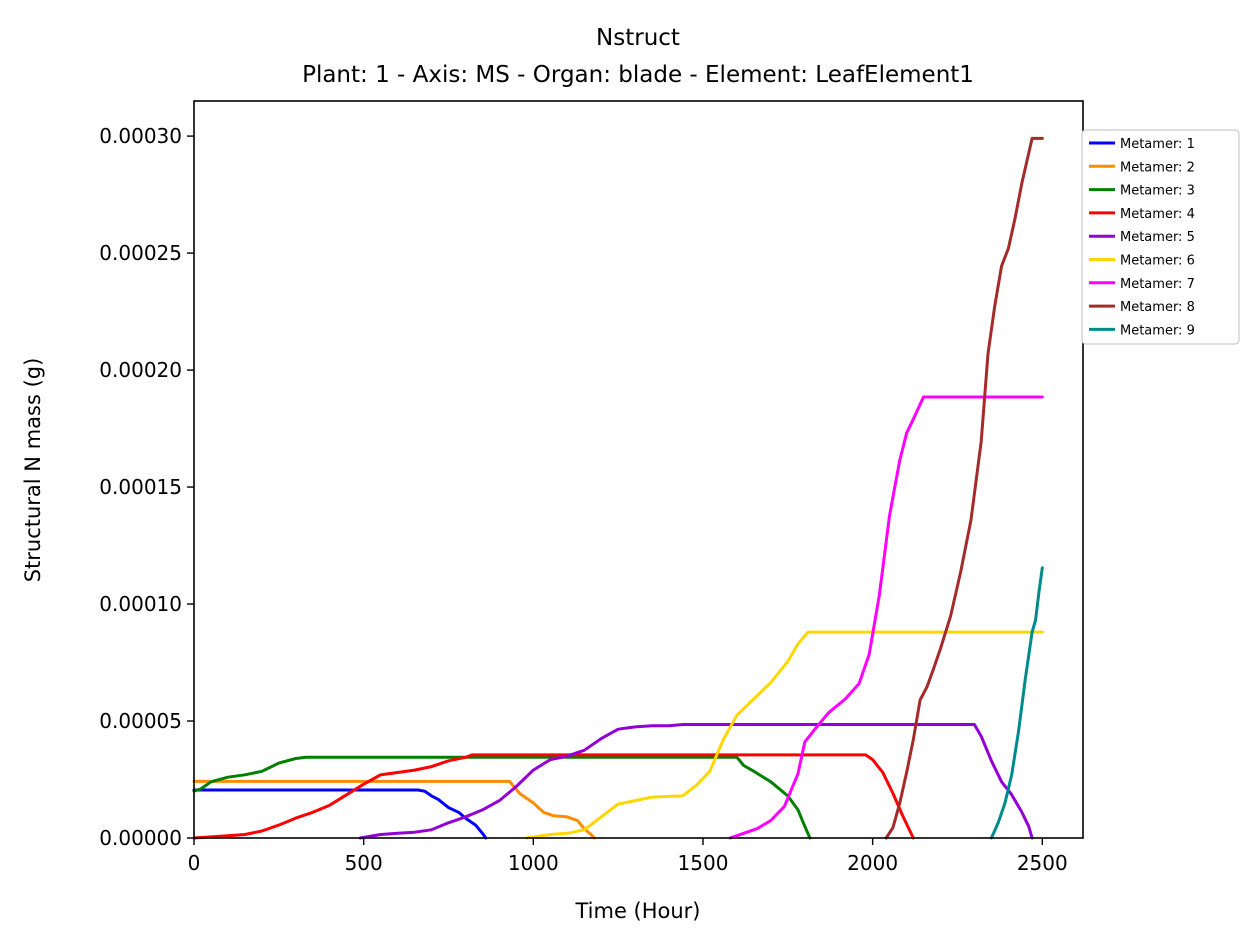 This screenshot has width=1259, height=945. What do you see at coordinates (628, 856) in the screenshot?
I see `x-axis: 0 500 1000 1500 2000 2500` at bounding box center [628, 856].